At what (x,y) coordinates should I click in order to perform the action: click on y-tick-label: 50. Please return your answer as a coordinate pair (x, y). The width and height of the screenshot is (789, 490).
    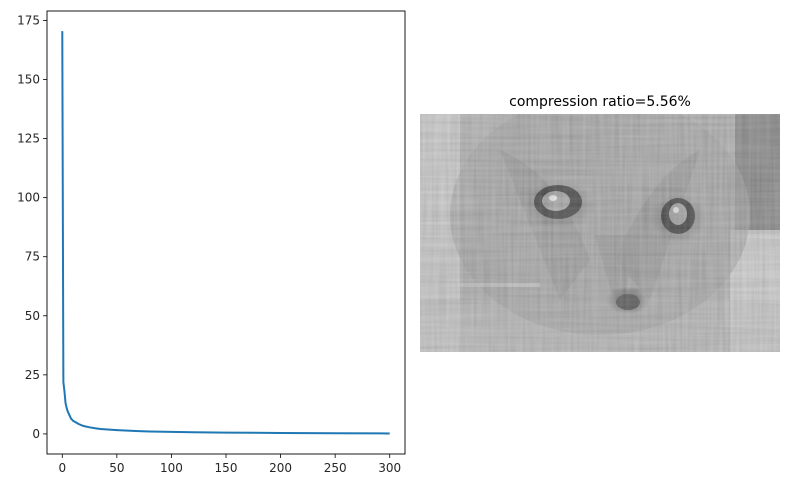
    Looking at the image, I should click on (32, 316).